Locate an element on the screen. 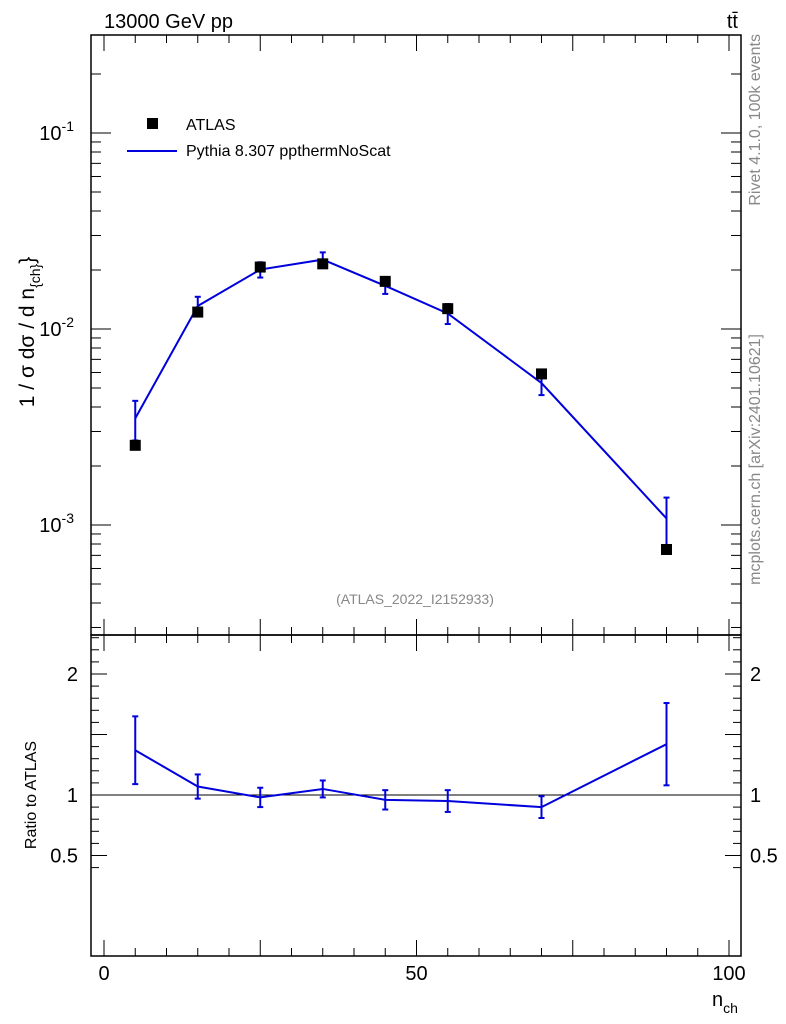 This screenshot has width=786, height=1024. ratio-tick-label: 1 is located at coordinates (72, 796).